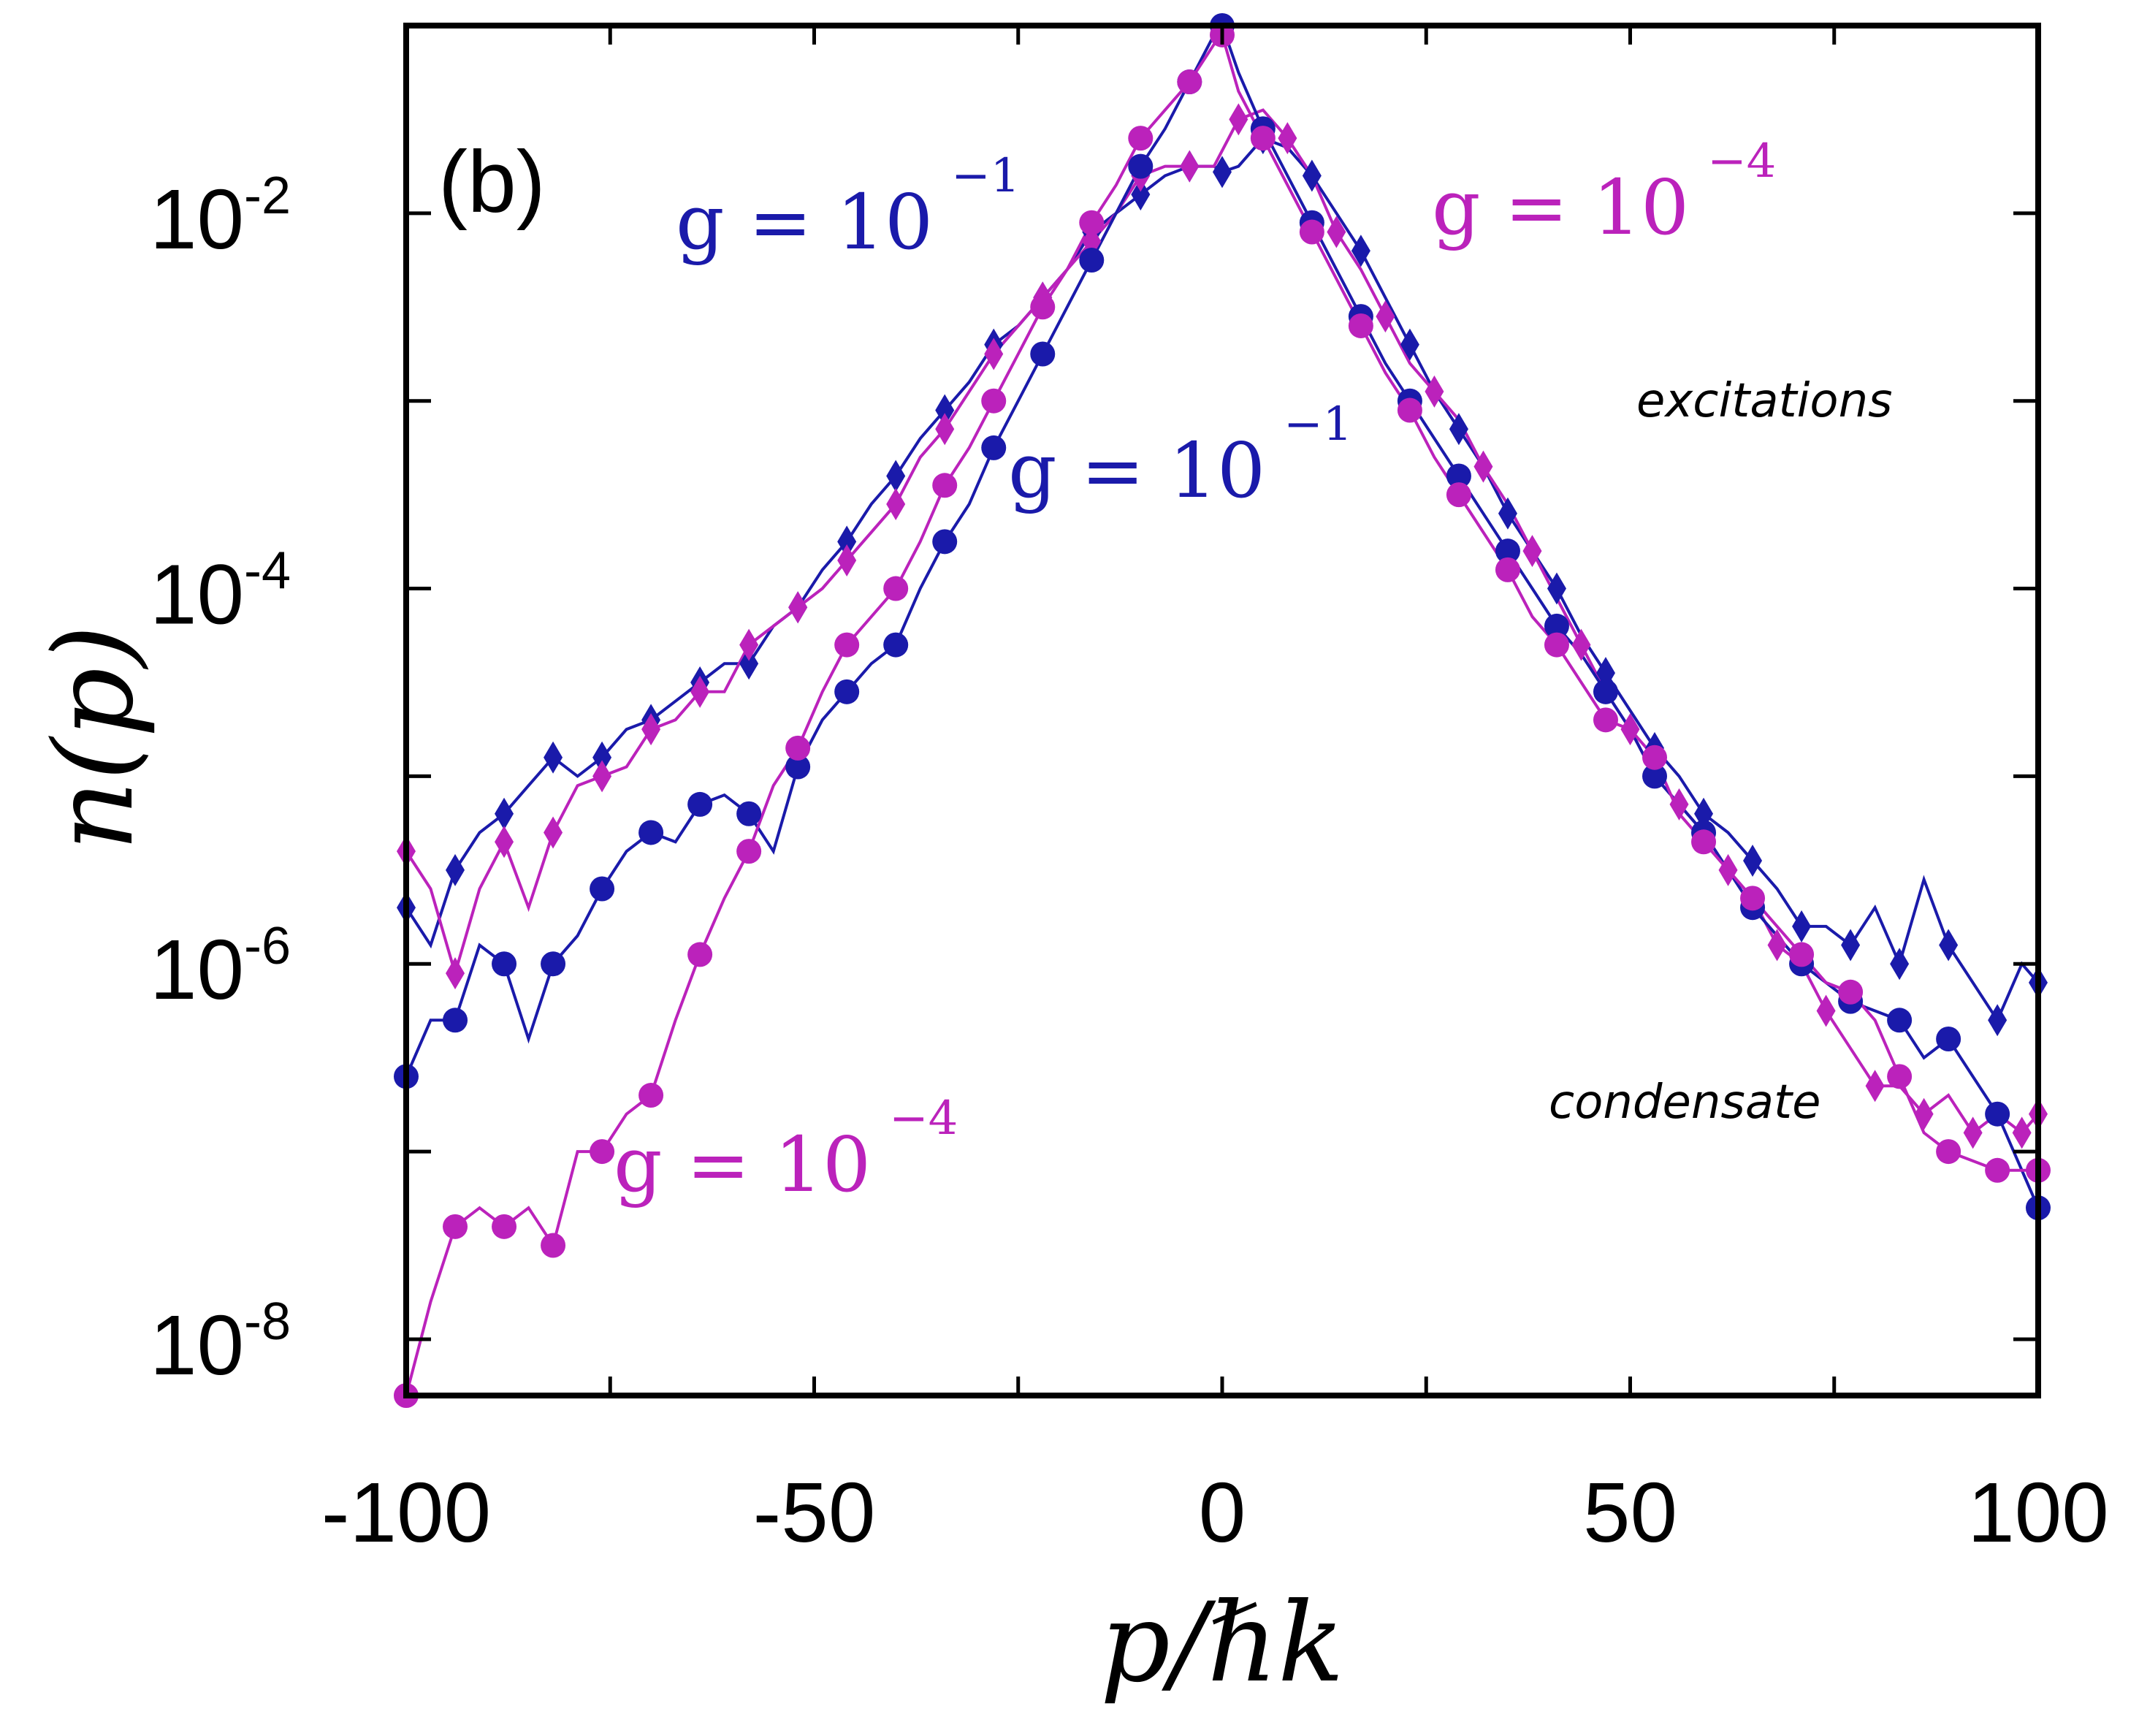 This screenshot has height=1736, width=2139. I want to click on y-tick-label: 10⁻⁶, so click(220, 967).